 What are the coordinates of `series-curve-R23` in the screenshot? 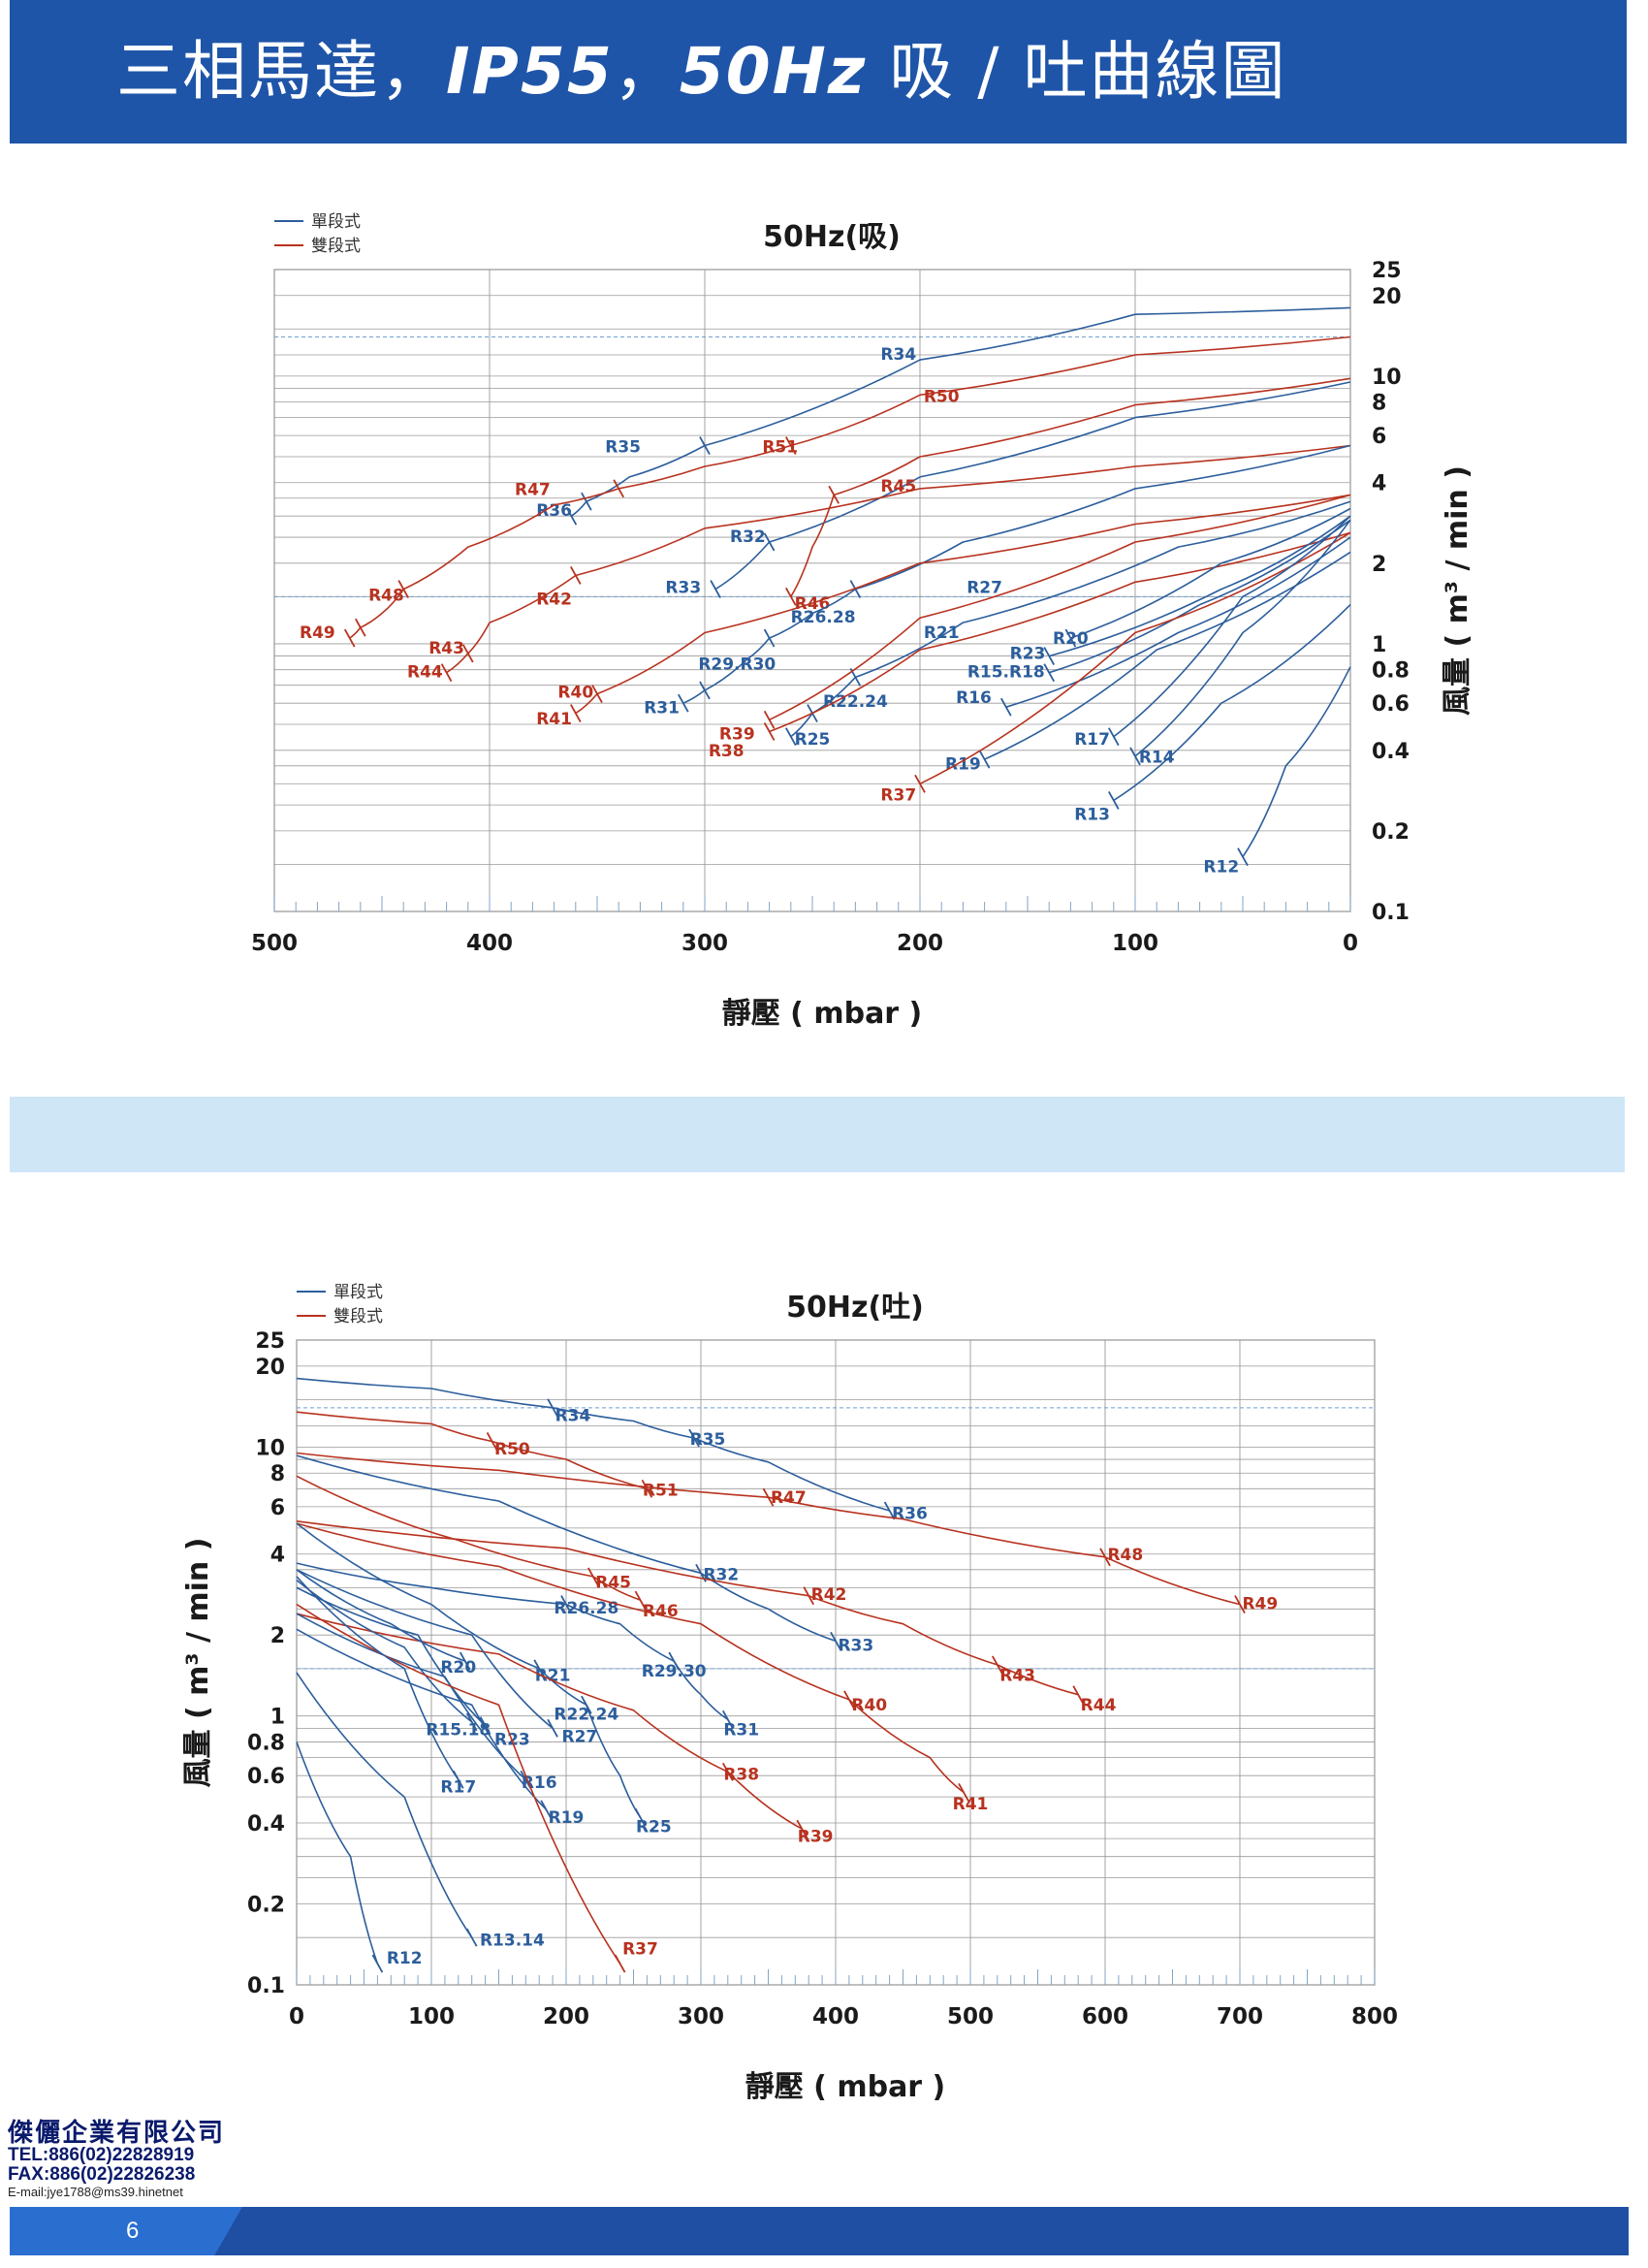 It's located at (1199, 586).